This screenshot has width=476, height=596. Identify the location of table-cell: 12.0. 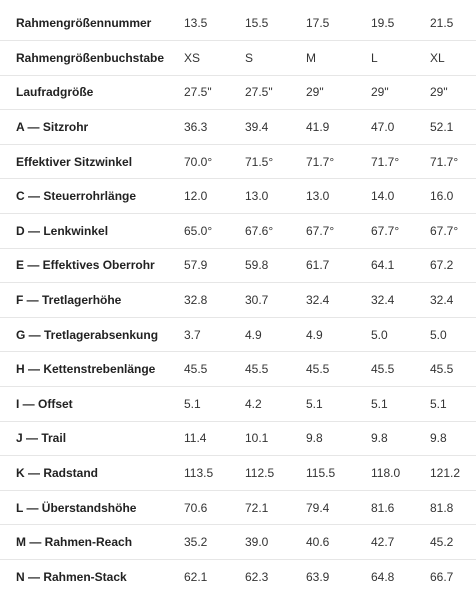
(196, 196).